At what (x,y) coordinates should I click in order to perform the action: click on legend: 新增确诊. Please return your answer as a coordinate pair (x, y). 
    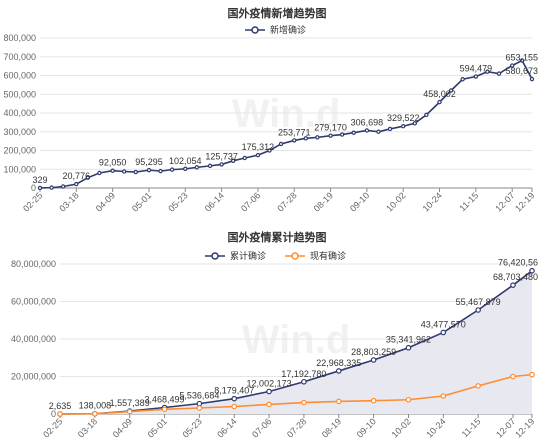
    Looking at the image, I should click on (275, 29).